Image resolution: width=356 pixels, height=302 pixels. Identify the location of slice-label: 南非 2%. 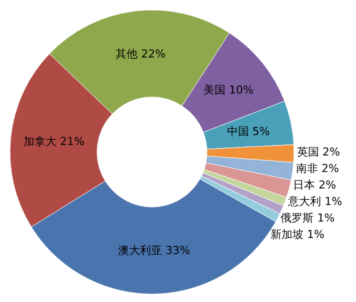
(317, 168).